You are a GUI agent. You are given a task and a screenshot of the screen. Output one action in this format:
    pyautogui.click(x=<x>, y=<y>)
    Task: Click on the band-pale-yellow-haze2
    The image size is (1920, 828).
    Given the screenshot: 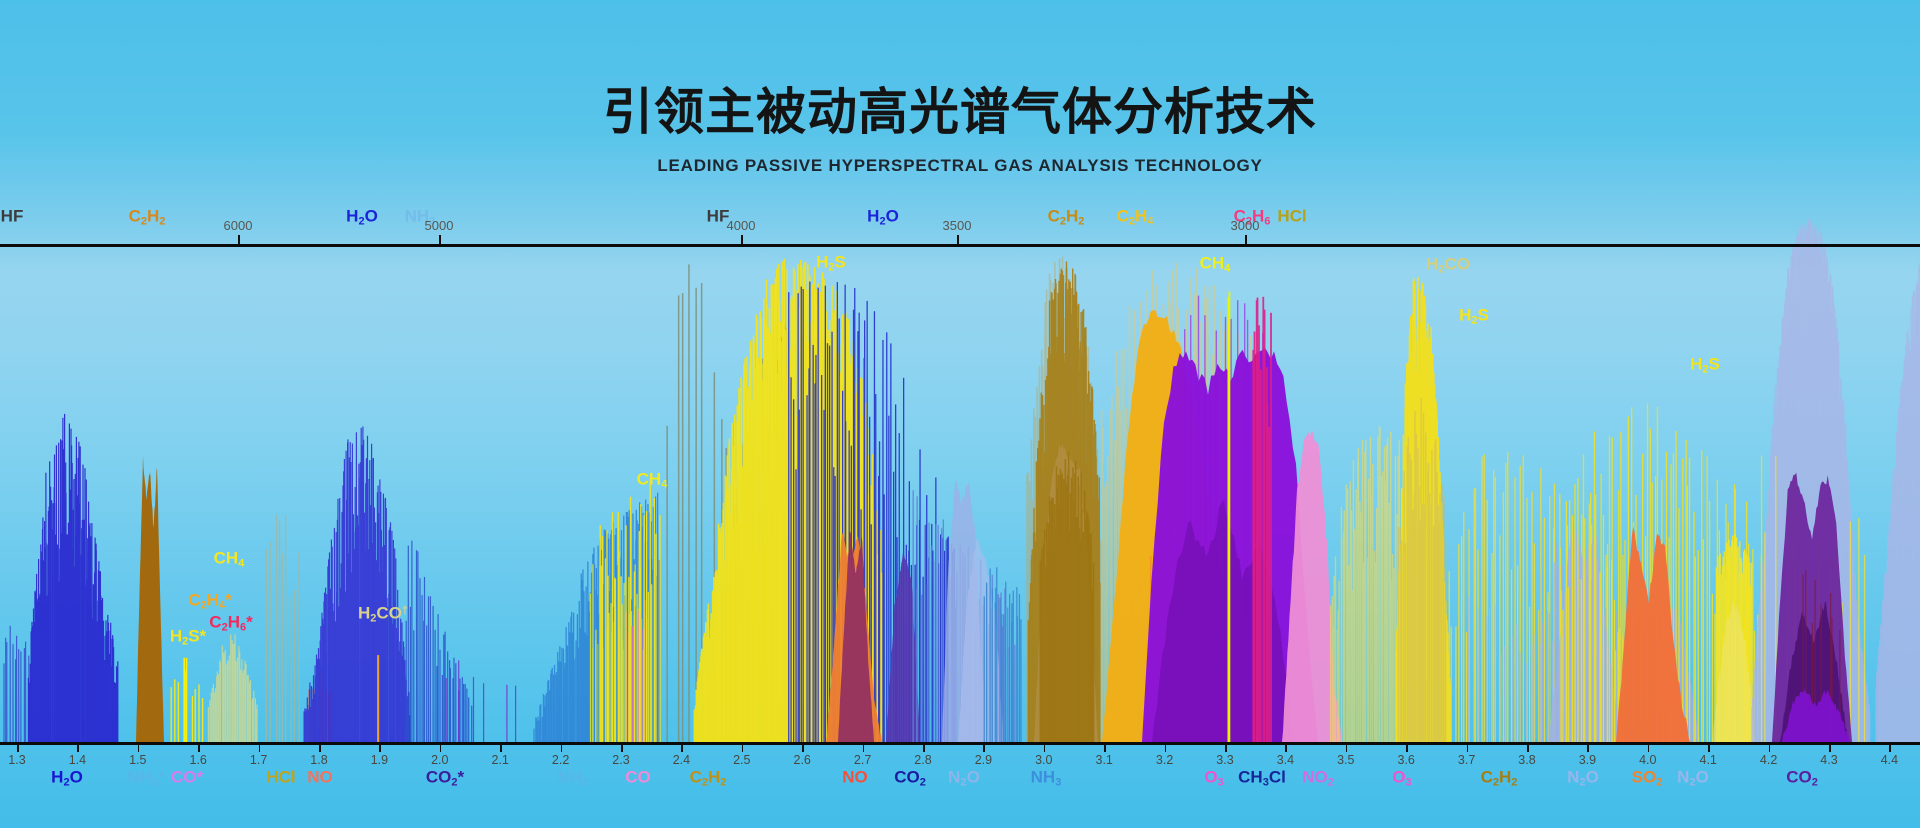 What is the action you would take?
    pyautogui.click(x=1734, y=669)
    